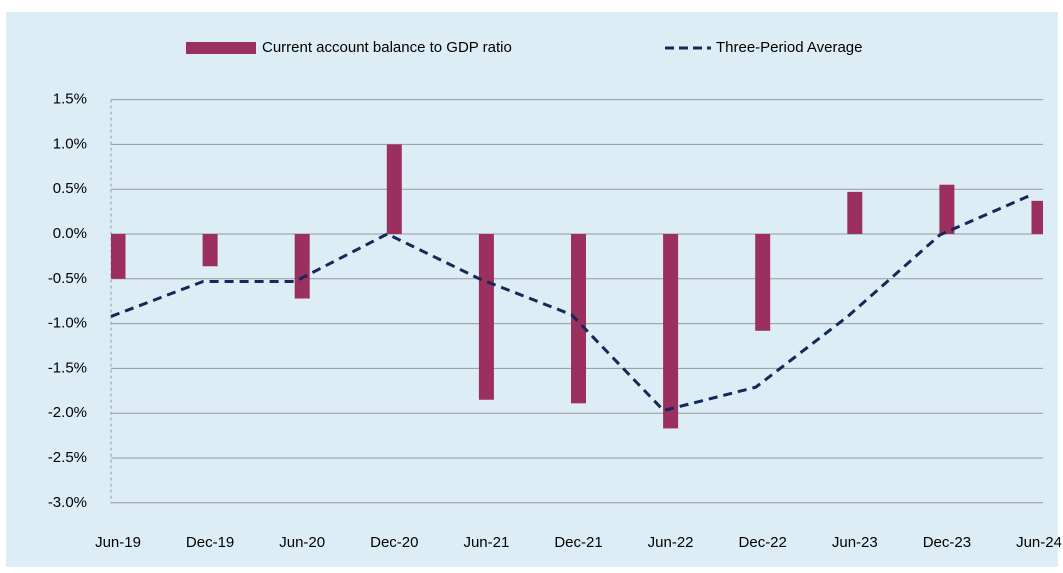 The height and width of the screenshot is (573, 1063). I want to click on x-tick-label: Dec-21, so click(578, 542).